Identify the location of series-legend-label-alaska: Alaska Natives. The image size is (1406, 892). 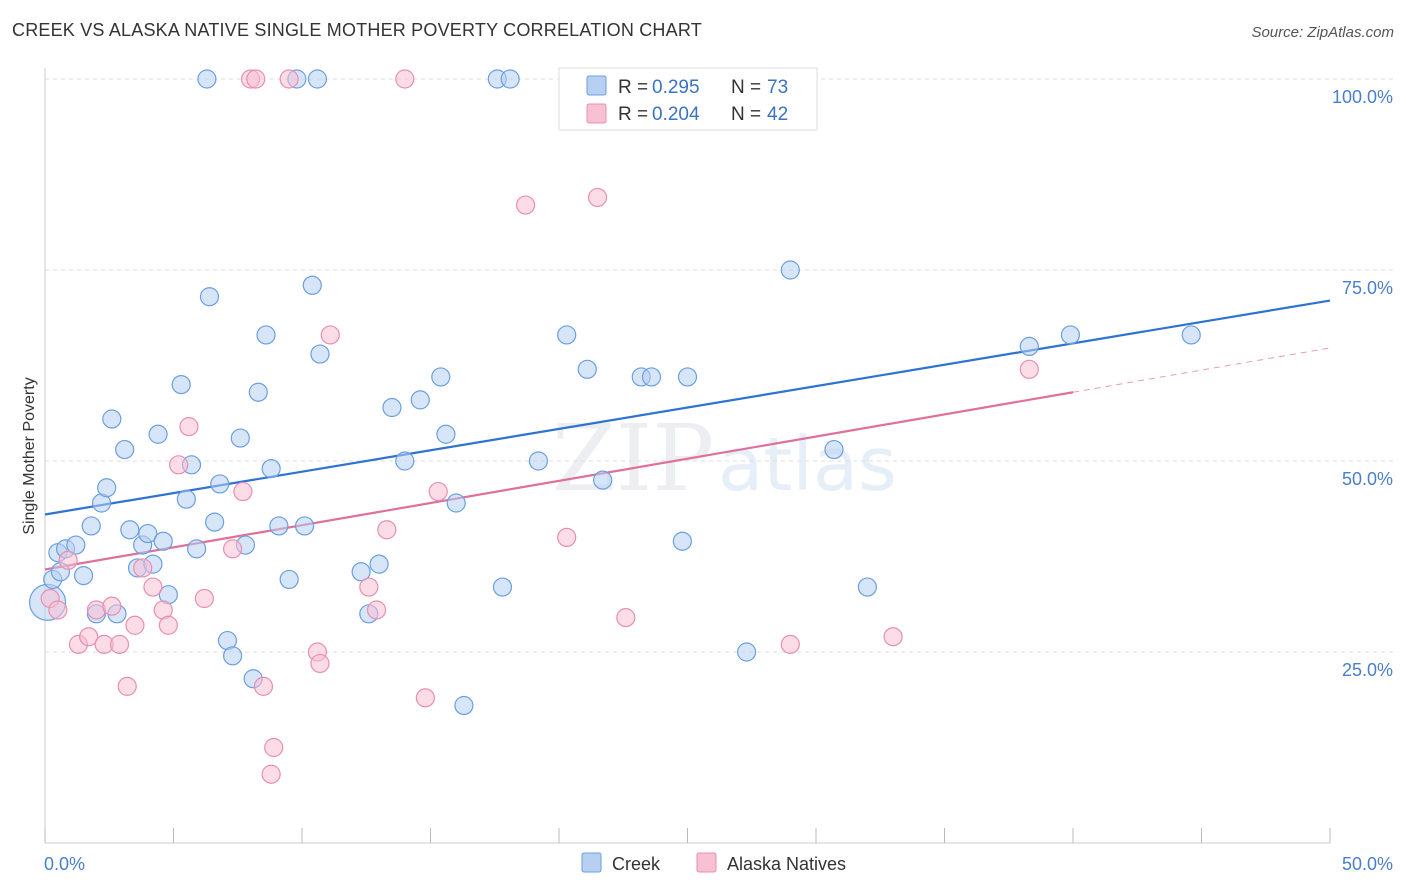
(786, 864).